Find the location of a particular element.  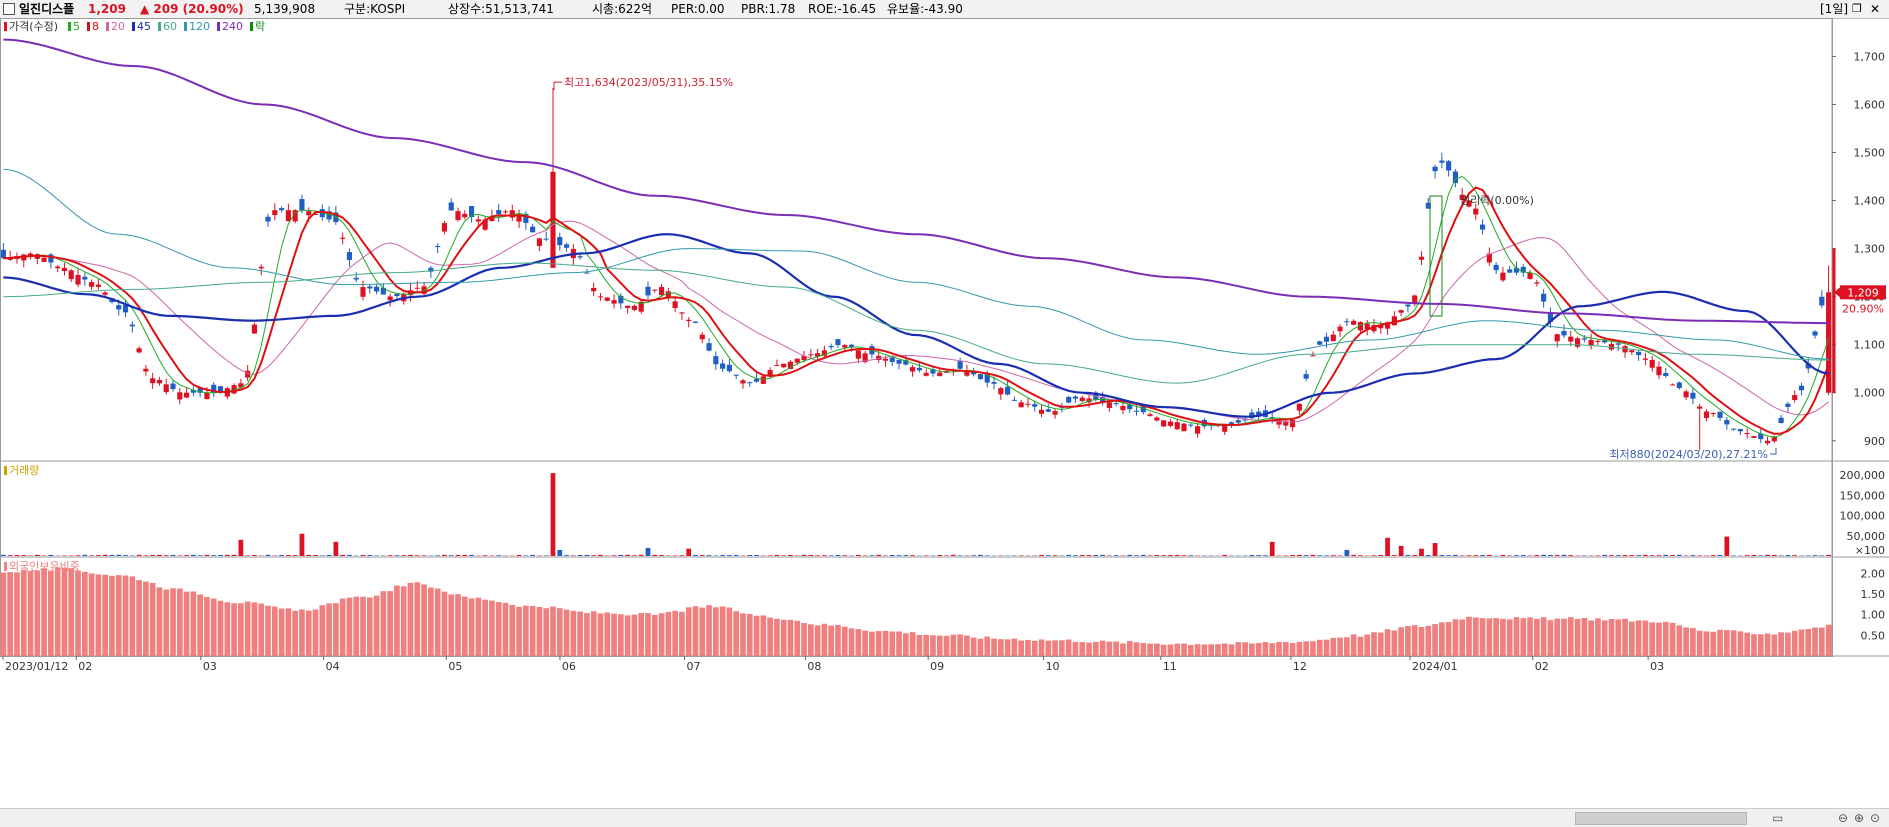

zoom-in-icon: ⊕ is located at coordinates (1859, 818).